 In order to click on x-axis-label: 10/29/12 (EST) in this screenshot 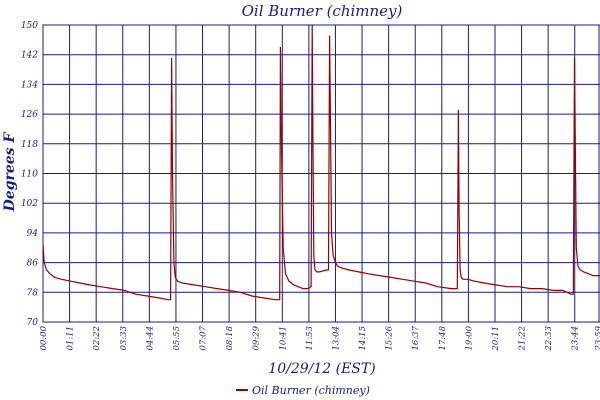, I will do `click(321, 369)`.